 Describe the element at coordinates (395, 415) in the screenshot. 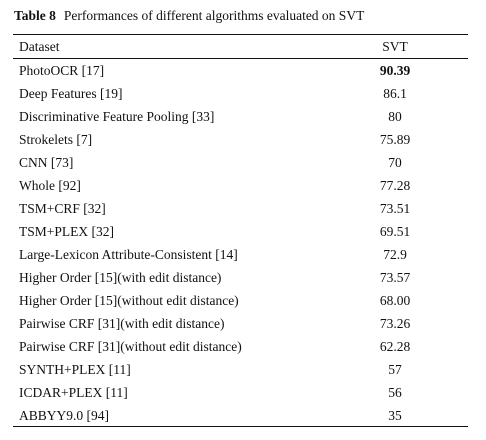

I see `svt-score: 35` at that location.